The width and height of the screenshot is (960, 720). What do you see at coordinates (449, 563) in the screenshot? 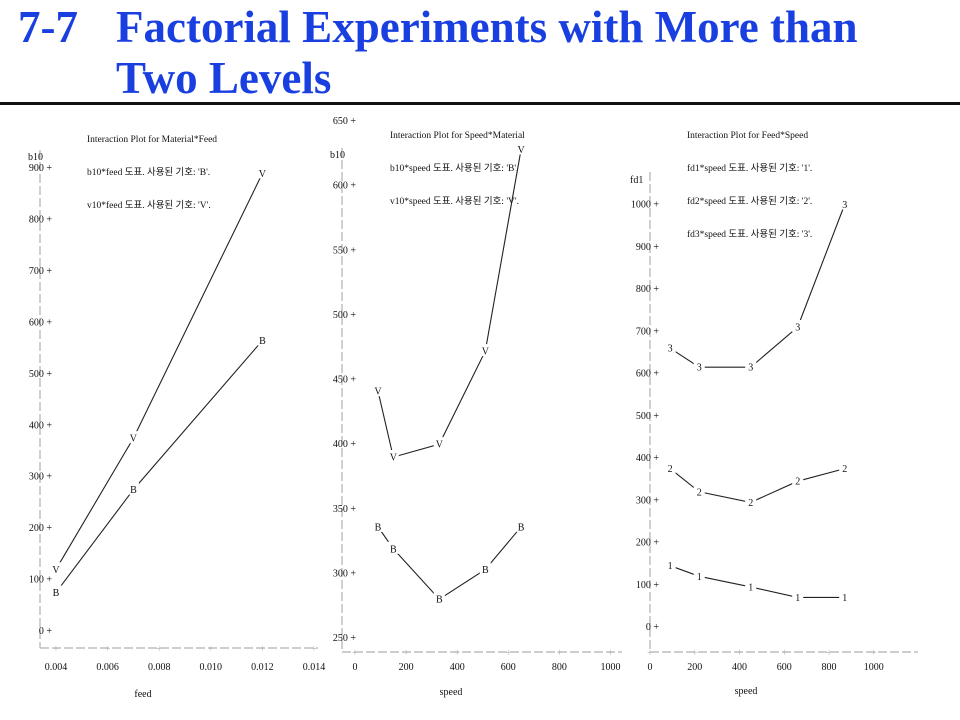
I see `plot2-series-B-line` at bounding box center [449, 563].